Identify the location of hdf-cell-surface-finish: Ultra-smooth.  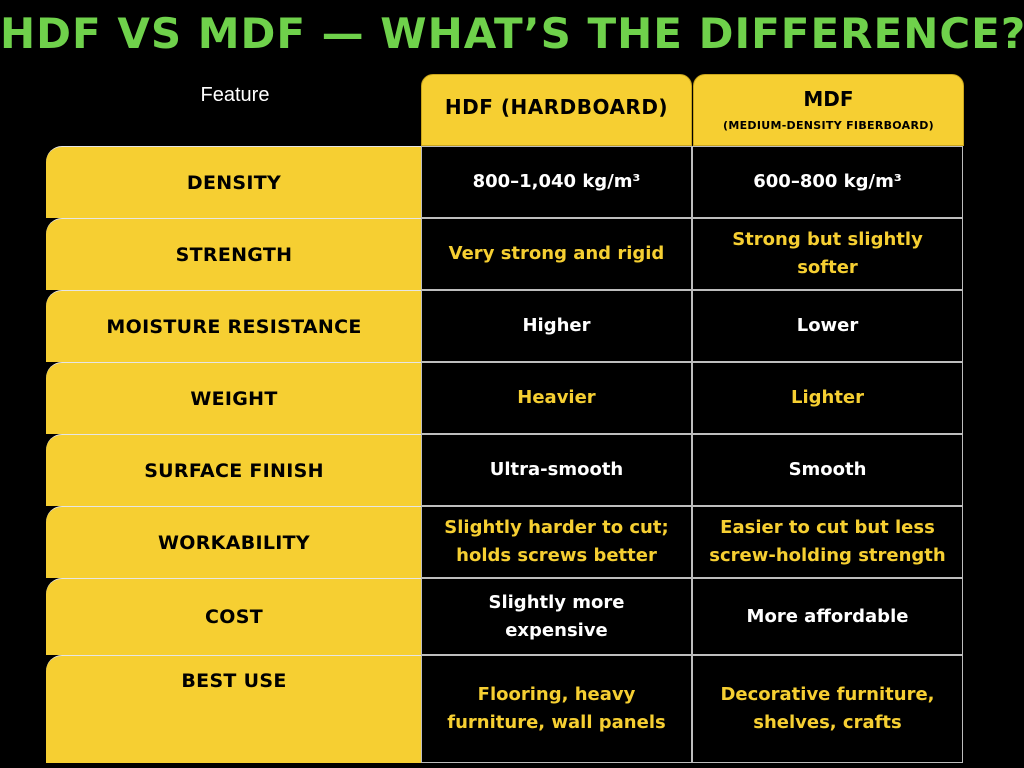
(556, 470).